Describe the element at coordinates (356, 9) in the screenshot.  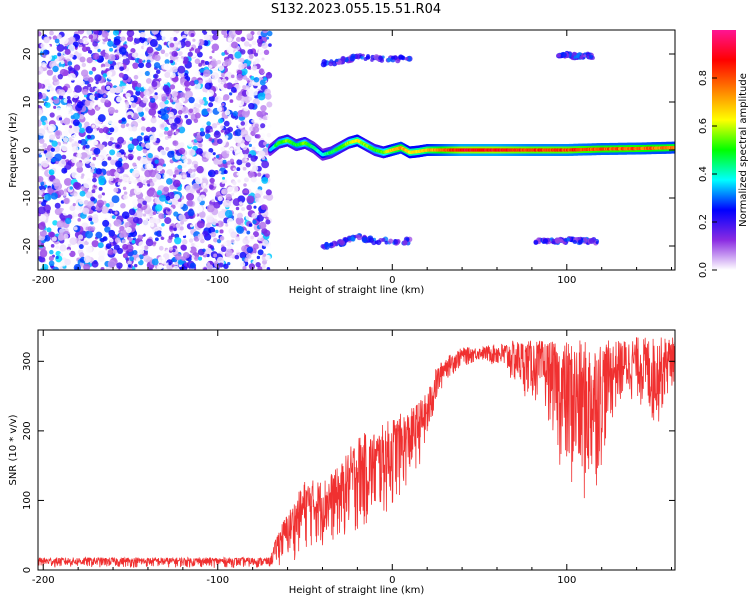
I see `chart-title: S132.2023.055.15.51.R04` at that location.